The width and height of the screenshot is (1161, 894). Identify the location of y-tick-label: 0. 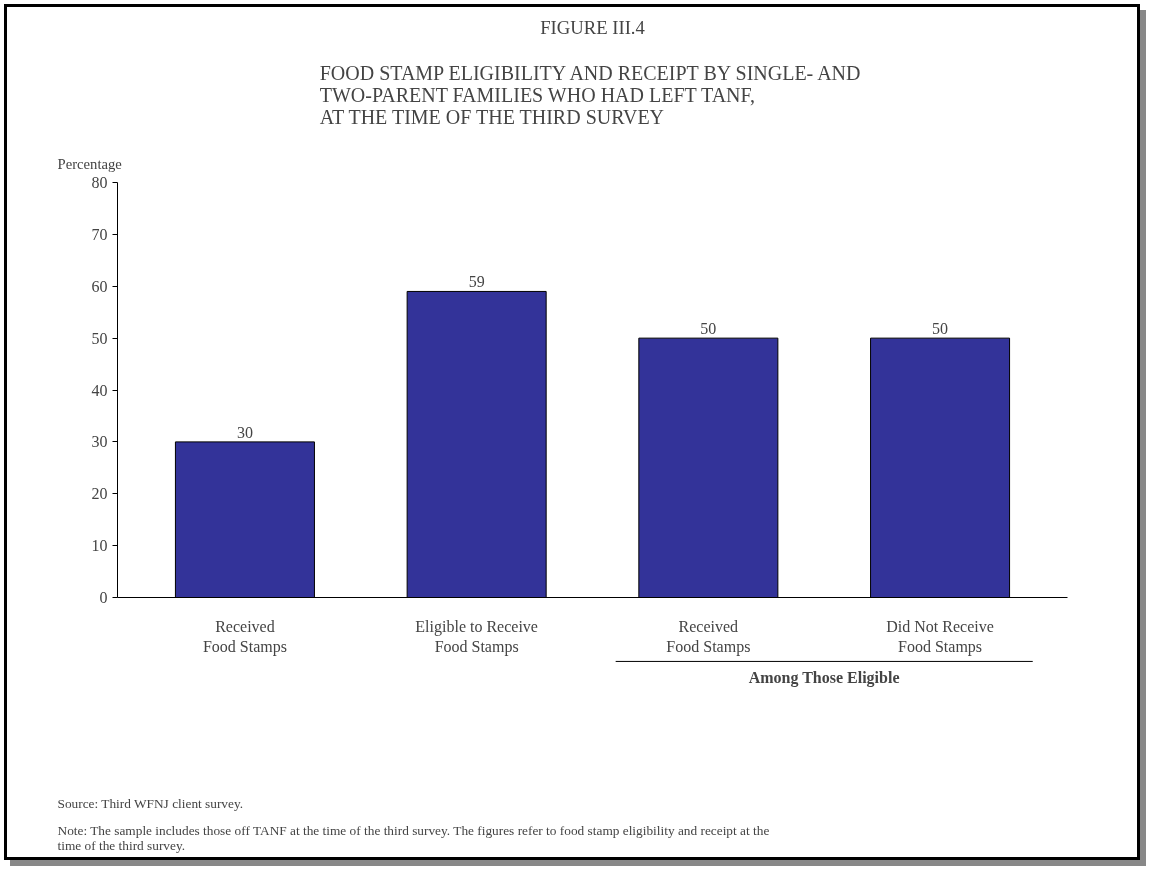
(103, 597).